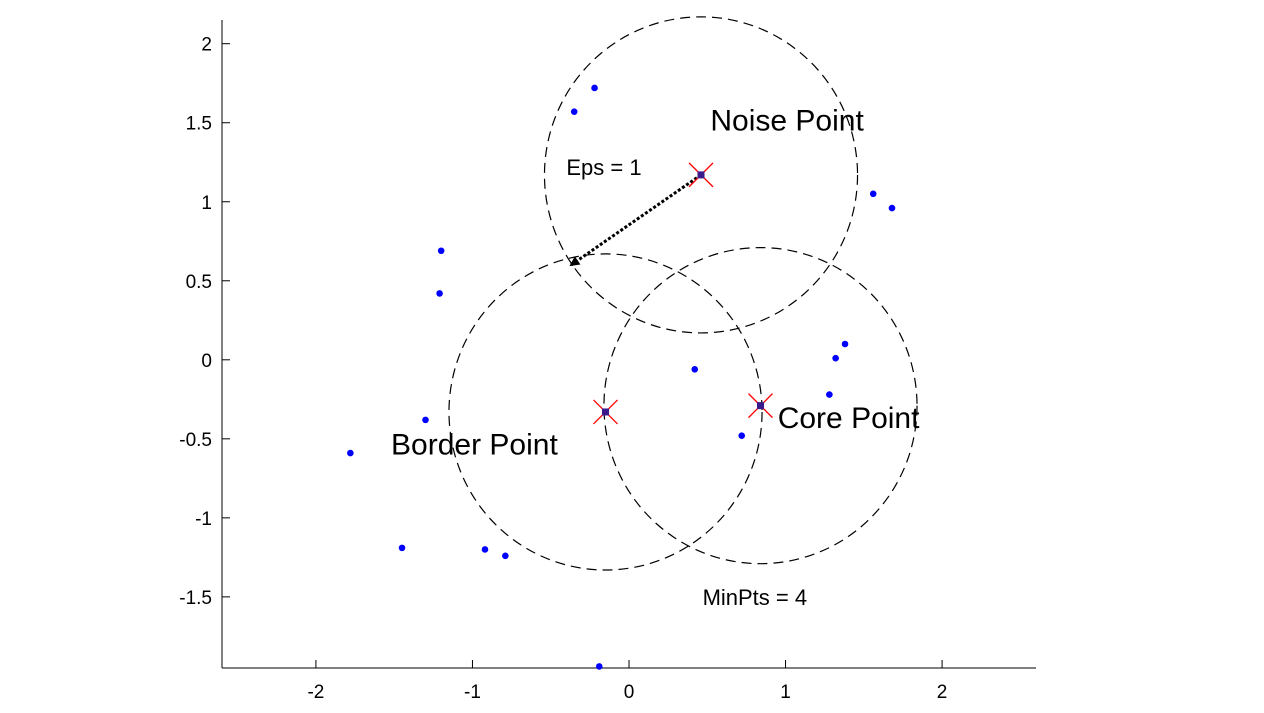 The width and height of the screenshot is (1264, 713). Describe the element at coordinates (199, 124) in the screenshot. I see `y-tick-label: 1.5` at that location.